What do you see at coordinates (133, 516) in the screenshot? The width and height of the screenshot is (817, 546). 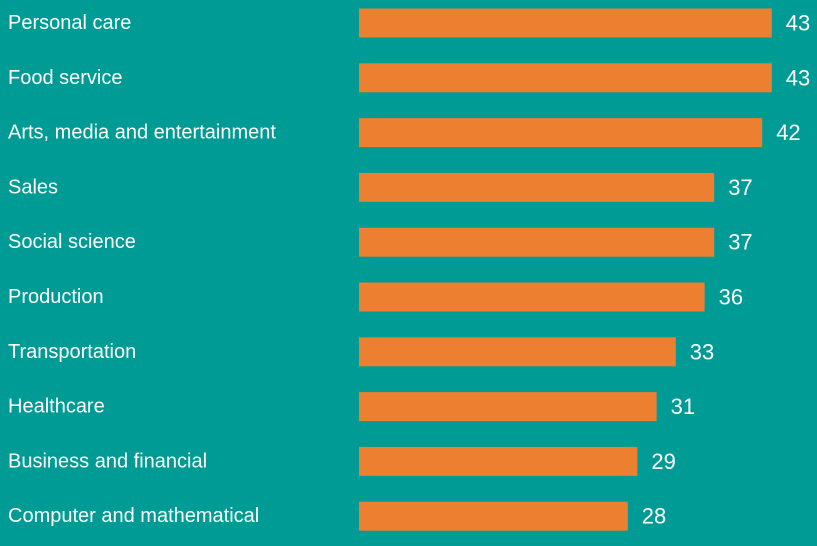 I see `category-label: Computer and mathematical` at bounding box center [133, 516].